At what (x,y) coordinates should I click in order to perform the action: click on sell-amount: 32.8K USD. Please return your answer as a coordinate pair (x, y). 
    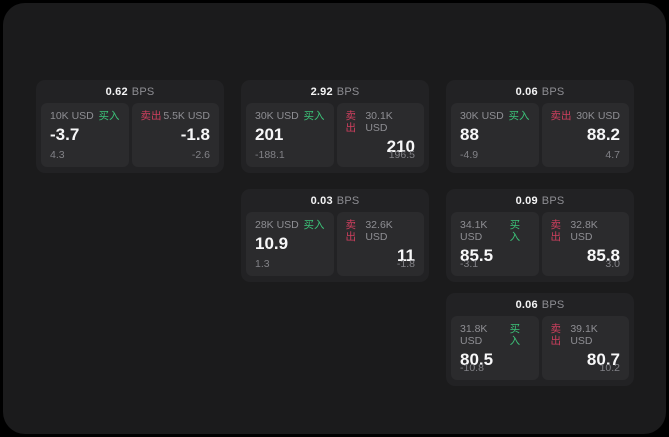
    Looking at the image, I should click on (584, 231).